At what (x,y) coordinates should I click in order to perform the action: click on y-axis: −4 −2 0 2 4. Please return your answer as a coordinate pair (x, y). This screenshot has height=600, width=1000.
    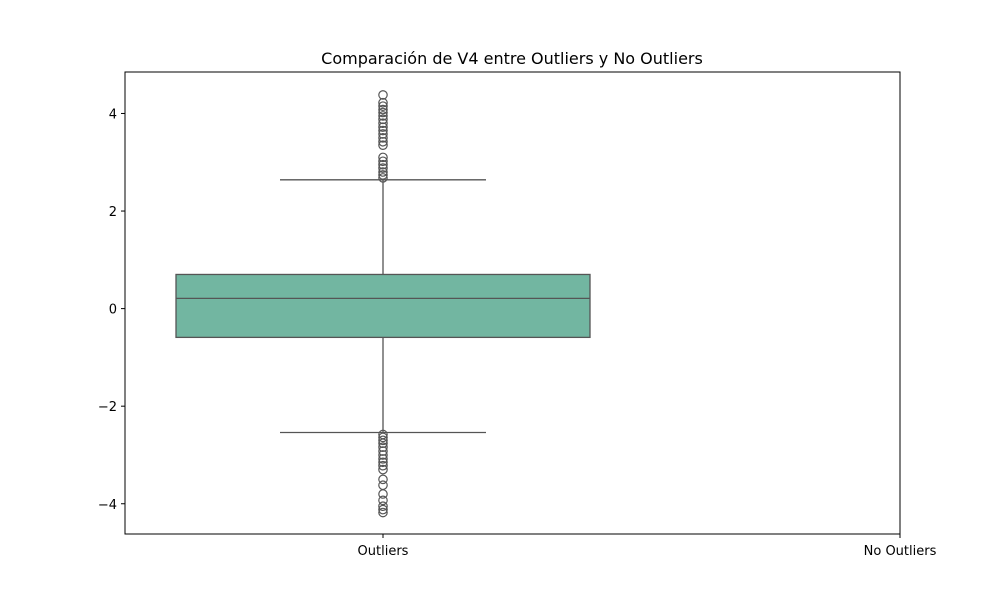
    Looking at the image, I should click on (111, 310).